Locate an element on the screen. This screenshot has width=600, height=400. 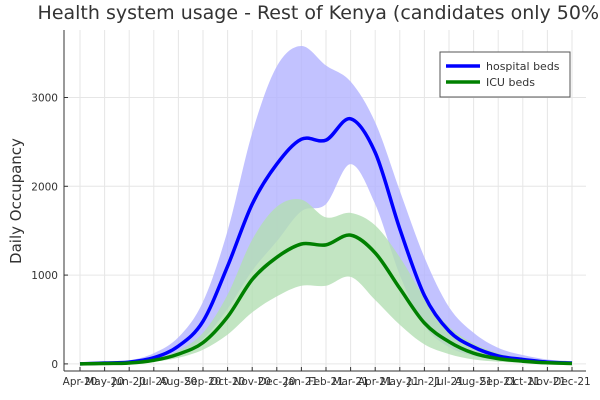
y-tick-labels: 0 1000 2000 3000 is located at coordinates (49, 231).